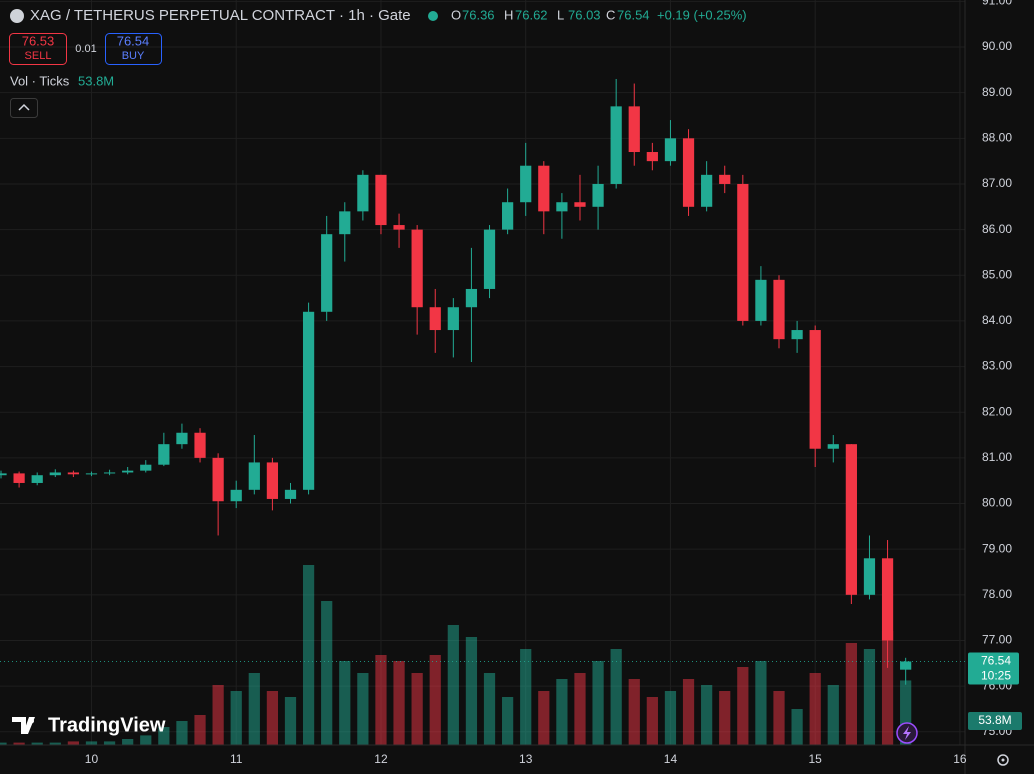 This screenshot has width=1034, height=774. I want to click on sell-label: SELL, so click(38, 56).